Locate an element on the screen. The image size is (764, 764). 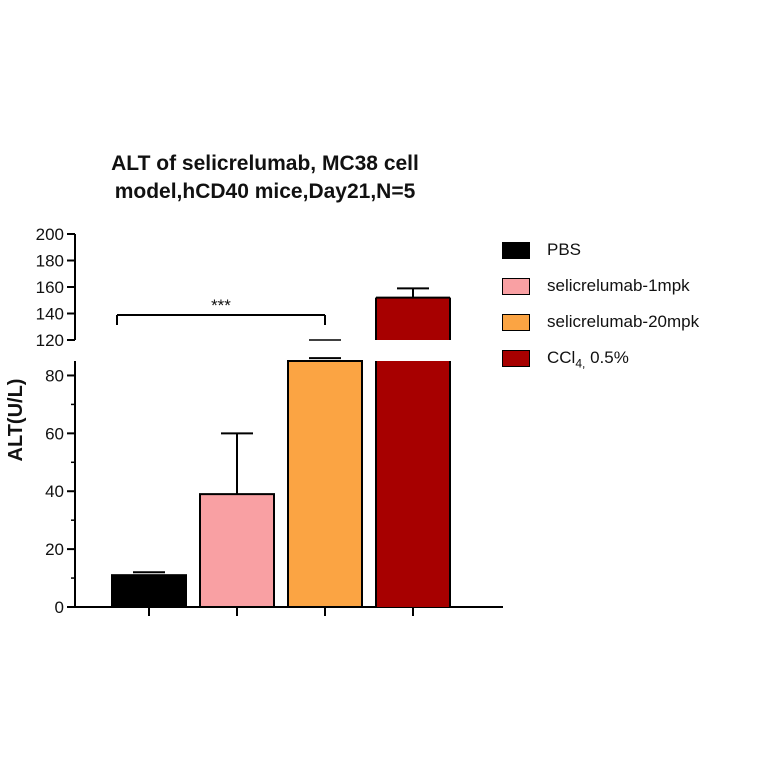
bar-lower-part is located at coordinates (413, 484).